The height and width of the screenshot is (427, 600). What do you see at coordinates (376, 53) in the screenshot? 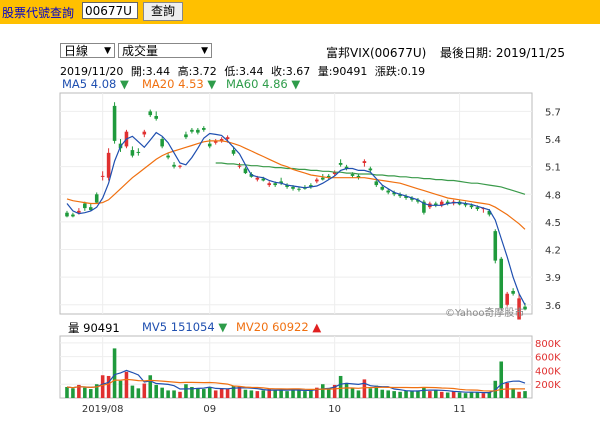
I see `stock-title: 富邦VIX(00677U)` at bounding box center [376, 53].